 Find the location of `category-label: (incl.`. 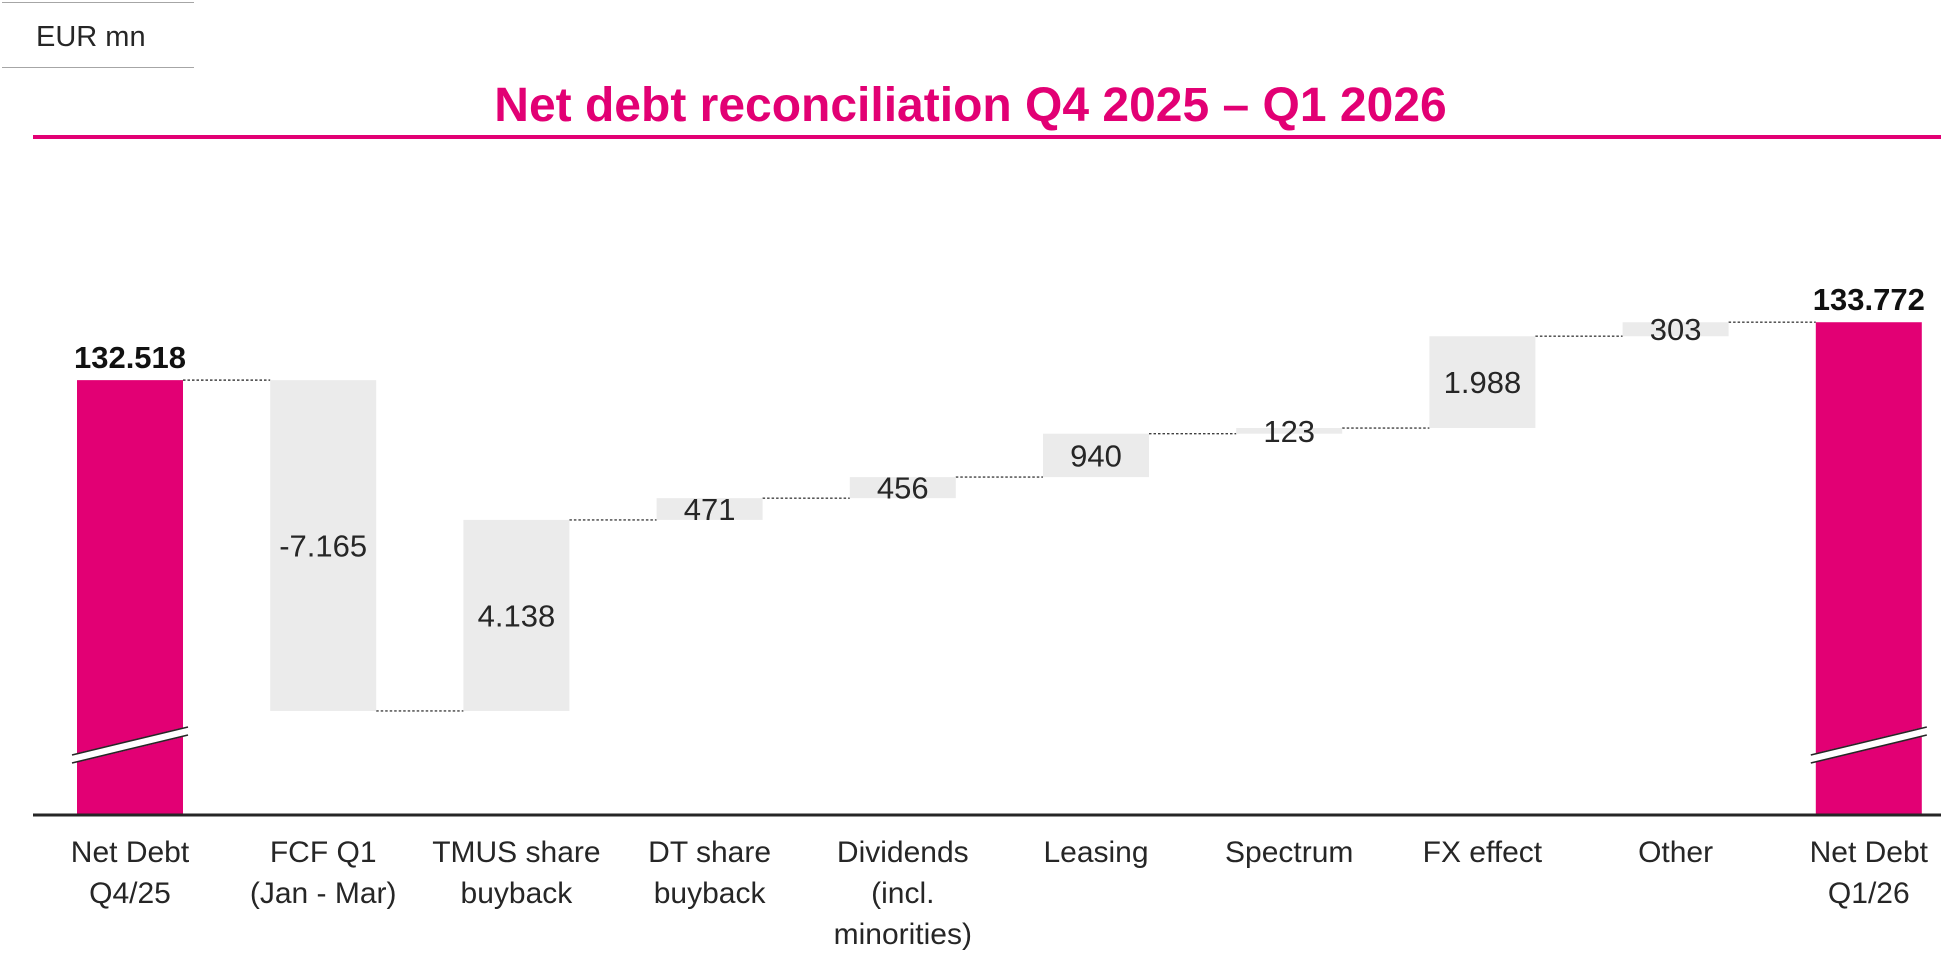

category-label: (incl. is located at coordinates (902, 893).